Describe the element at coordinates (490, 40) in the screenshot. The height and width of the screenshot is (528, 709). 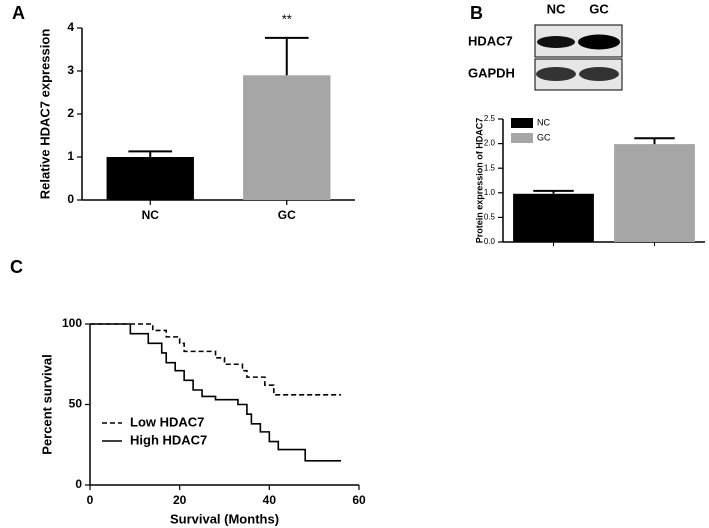
I see `blot-row-label: HDAC7` at that location.